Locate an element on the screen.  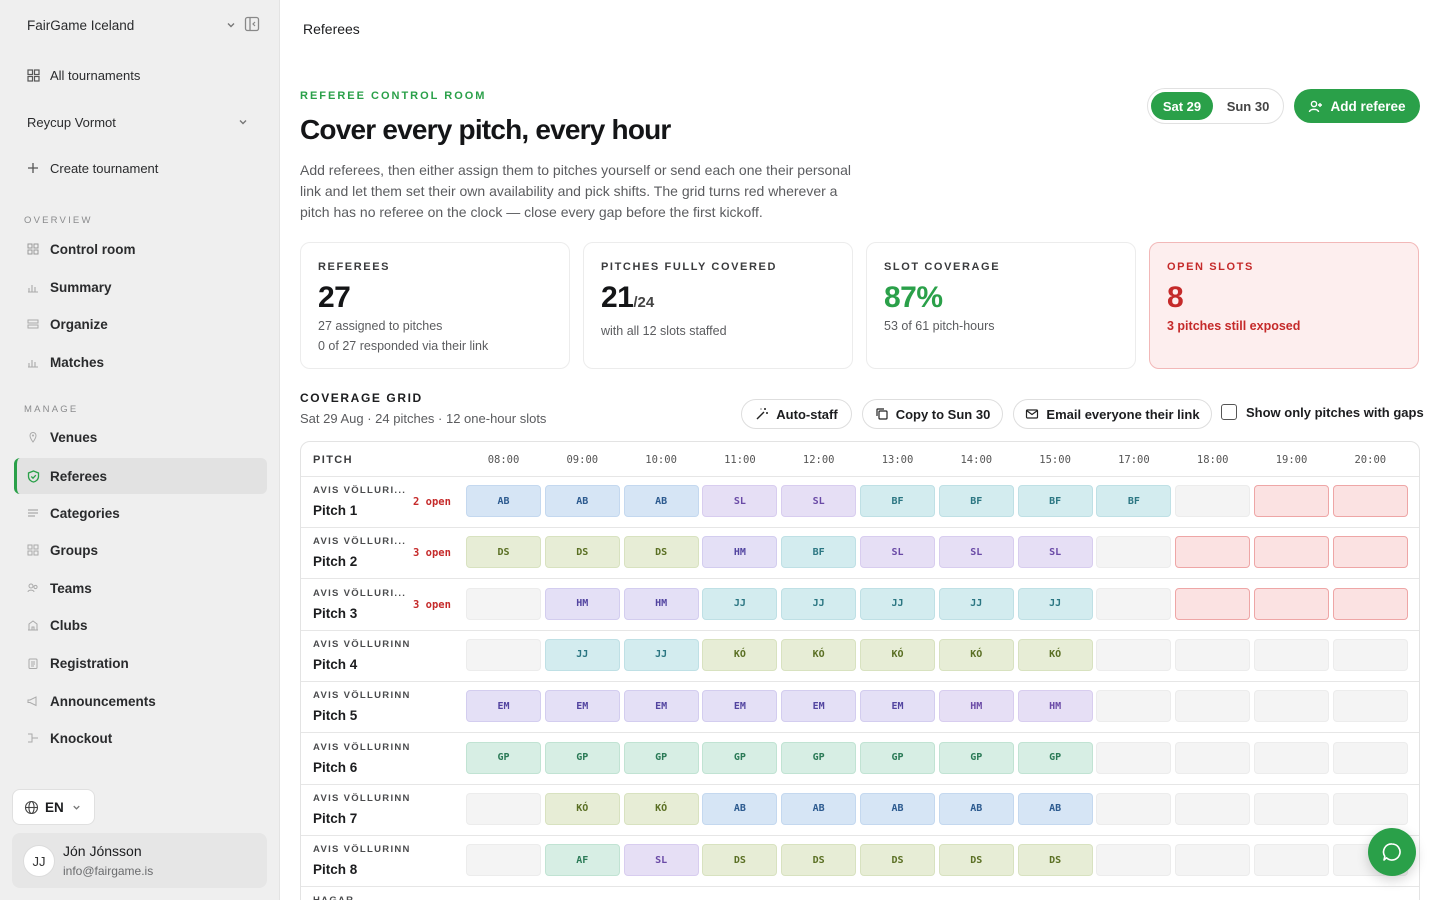
sidebar-item-categories: Categories is located at coordinates (140, 513).